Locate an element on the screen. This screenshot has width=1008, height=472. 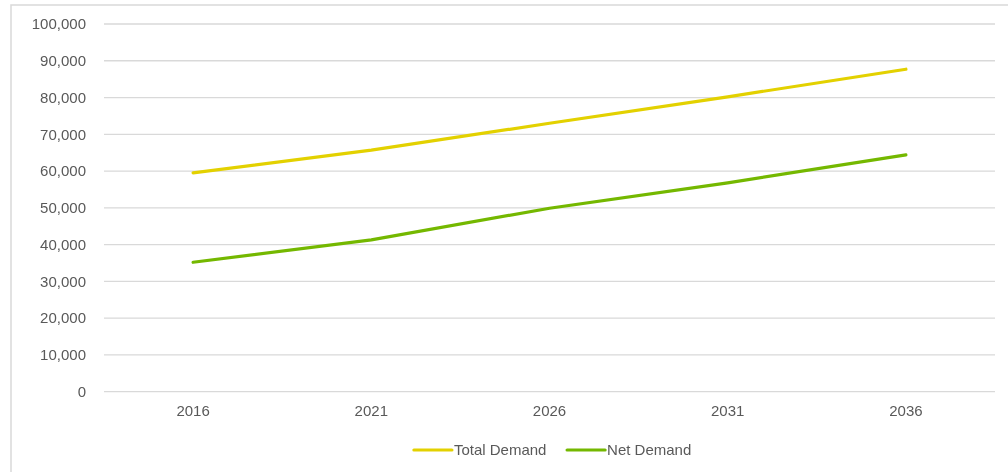
x-tick-label: 2021 is located at coordinates (371, 410).